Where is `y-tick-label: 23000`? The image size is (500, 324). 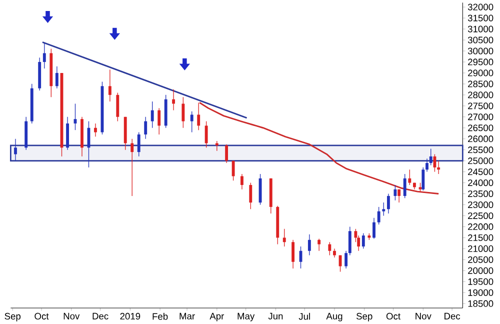
y-tick-label: 23000 is located at coordinates (481, 204).